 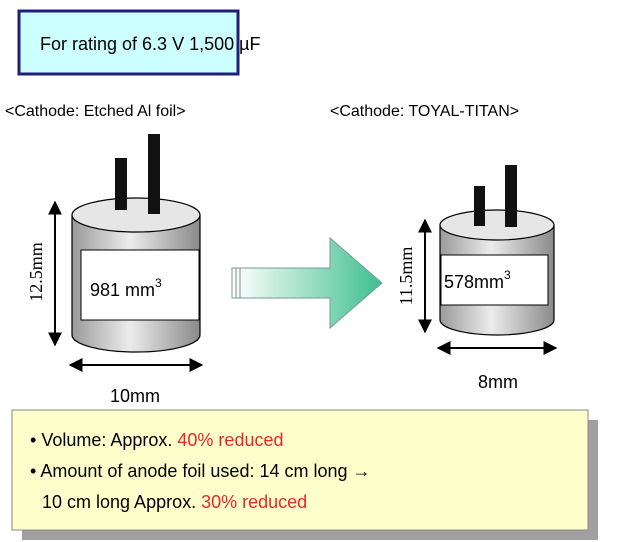 What do you see at coordinates (477, 280) in the screenshot?
I see `right-volume: 578mm3` at bounding box center [477, 280].